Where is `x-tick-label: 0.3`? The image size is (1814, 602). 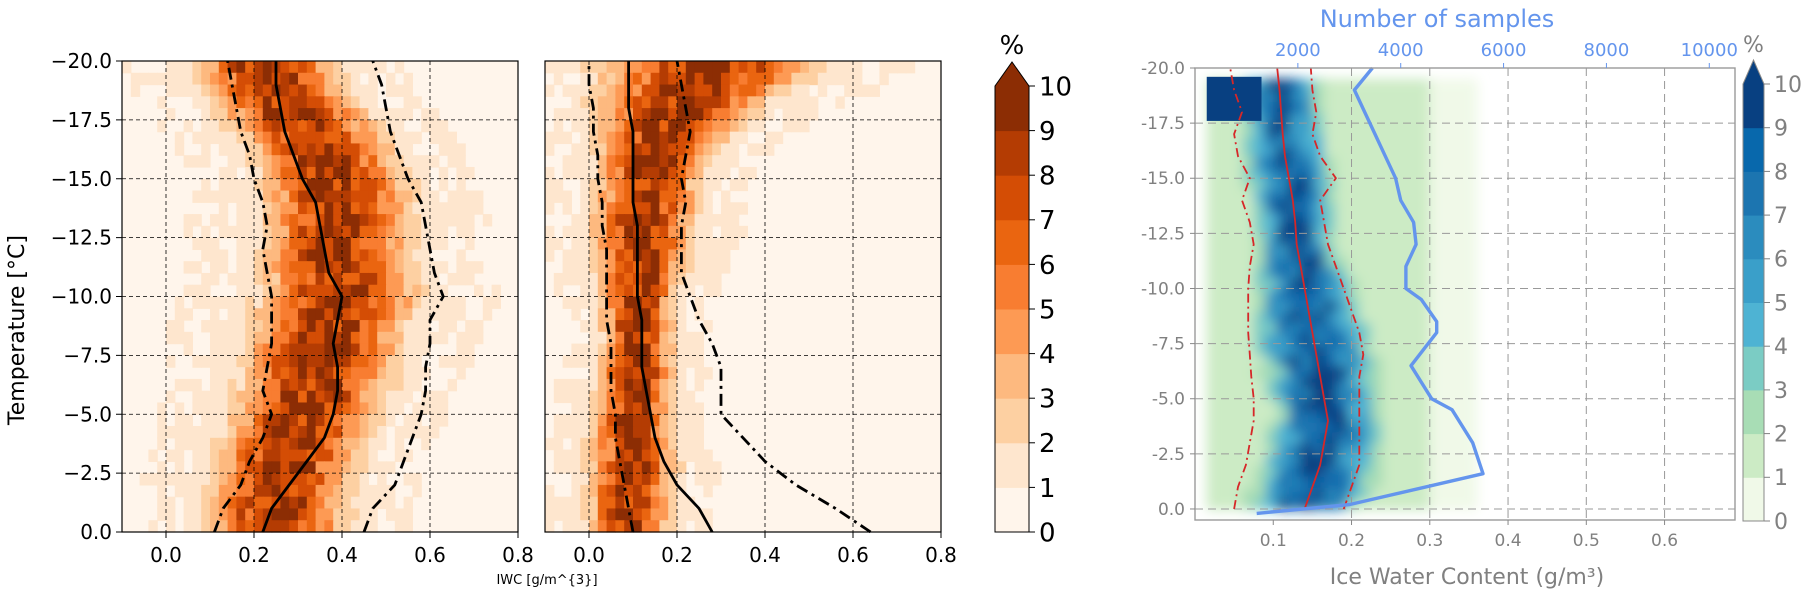
x-tick-label: 0.3 is located at coordinates (1429, 541).